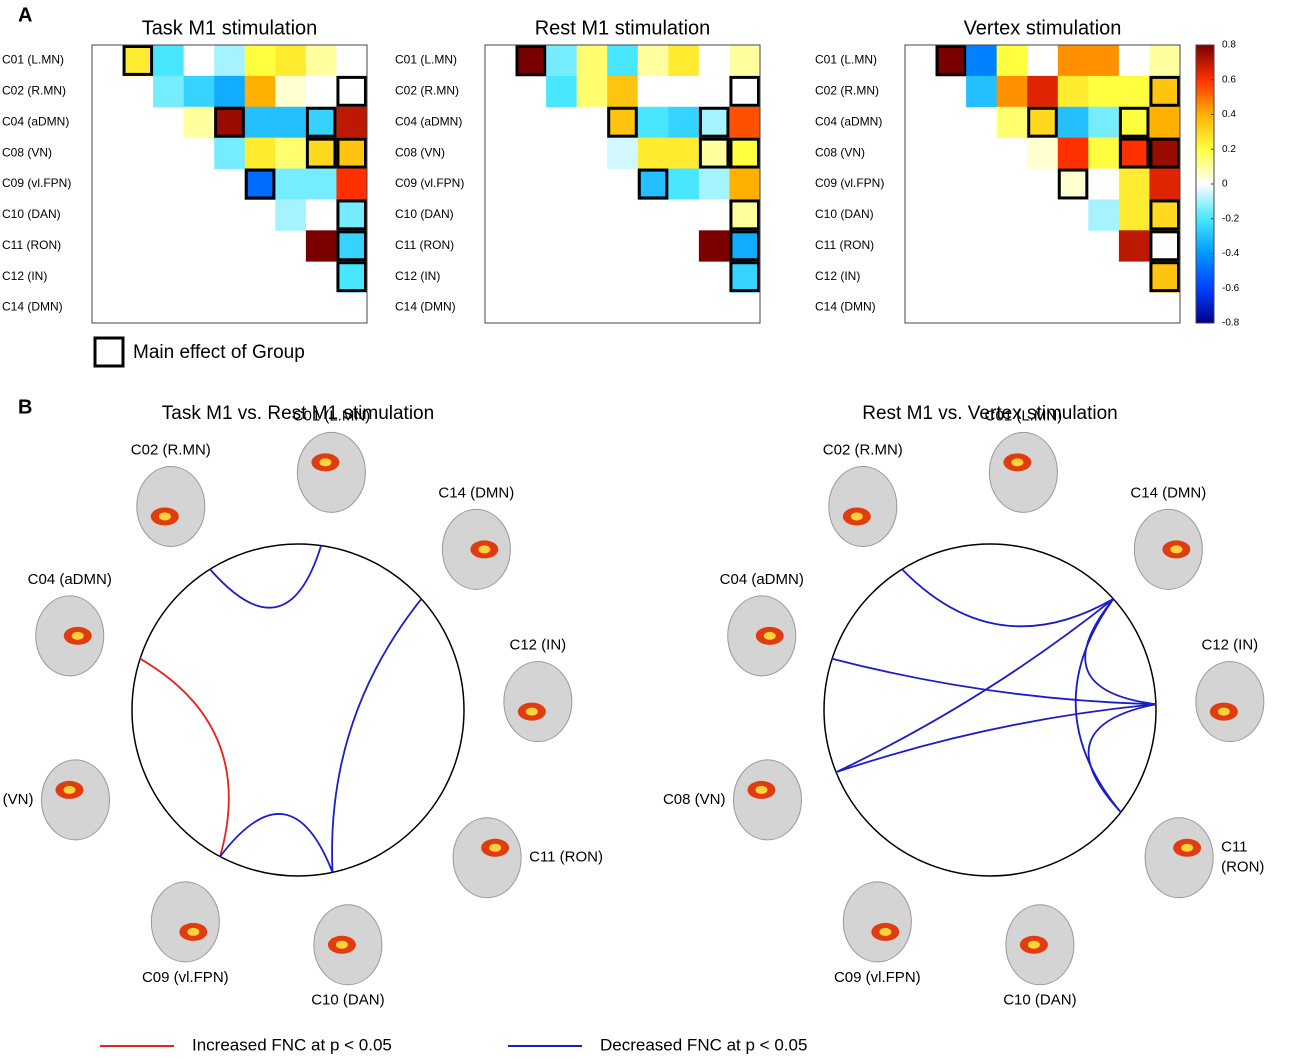 The width and height of the screenshot is (1300, 1058). What do you see at coordinates (846, 60) in the screenshot?
I see `row-label: C01 (L.MN)` at bounding box center [846, 60].